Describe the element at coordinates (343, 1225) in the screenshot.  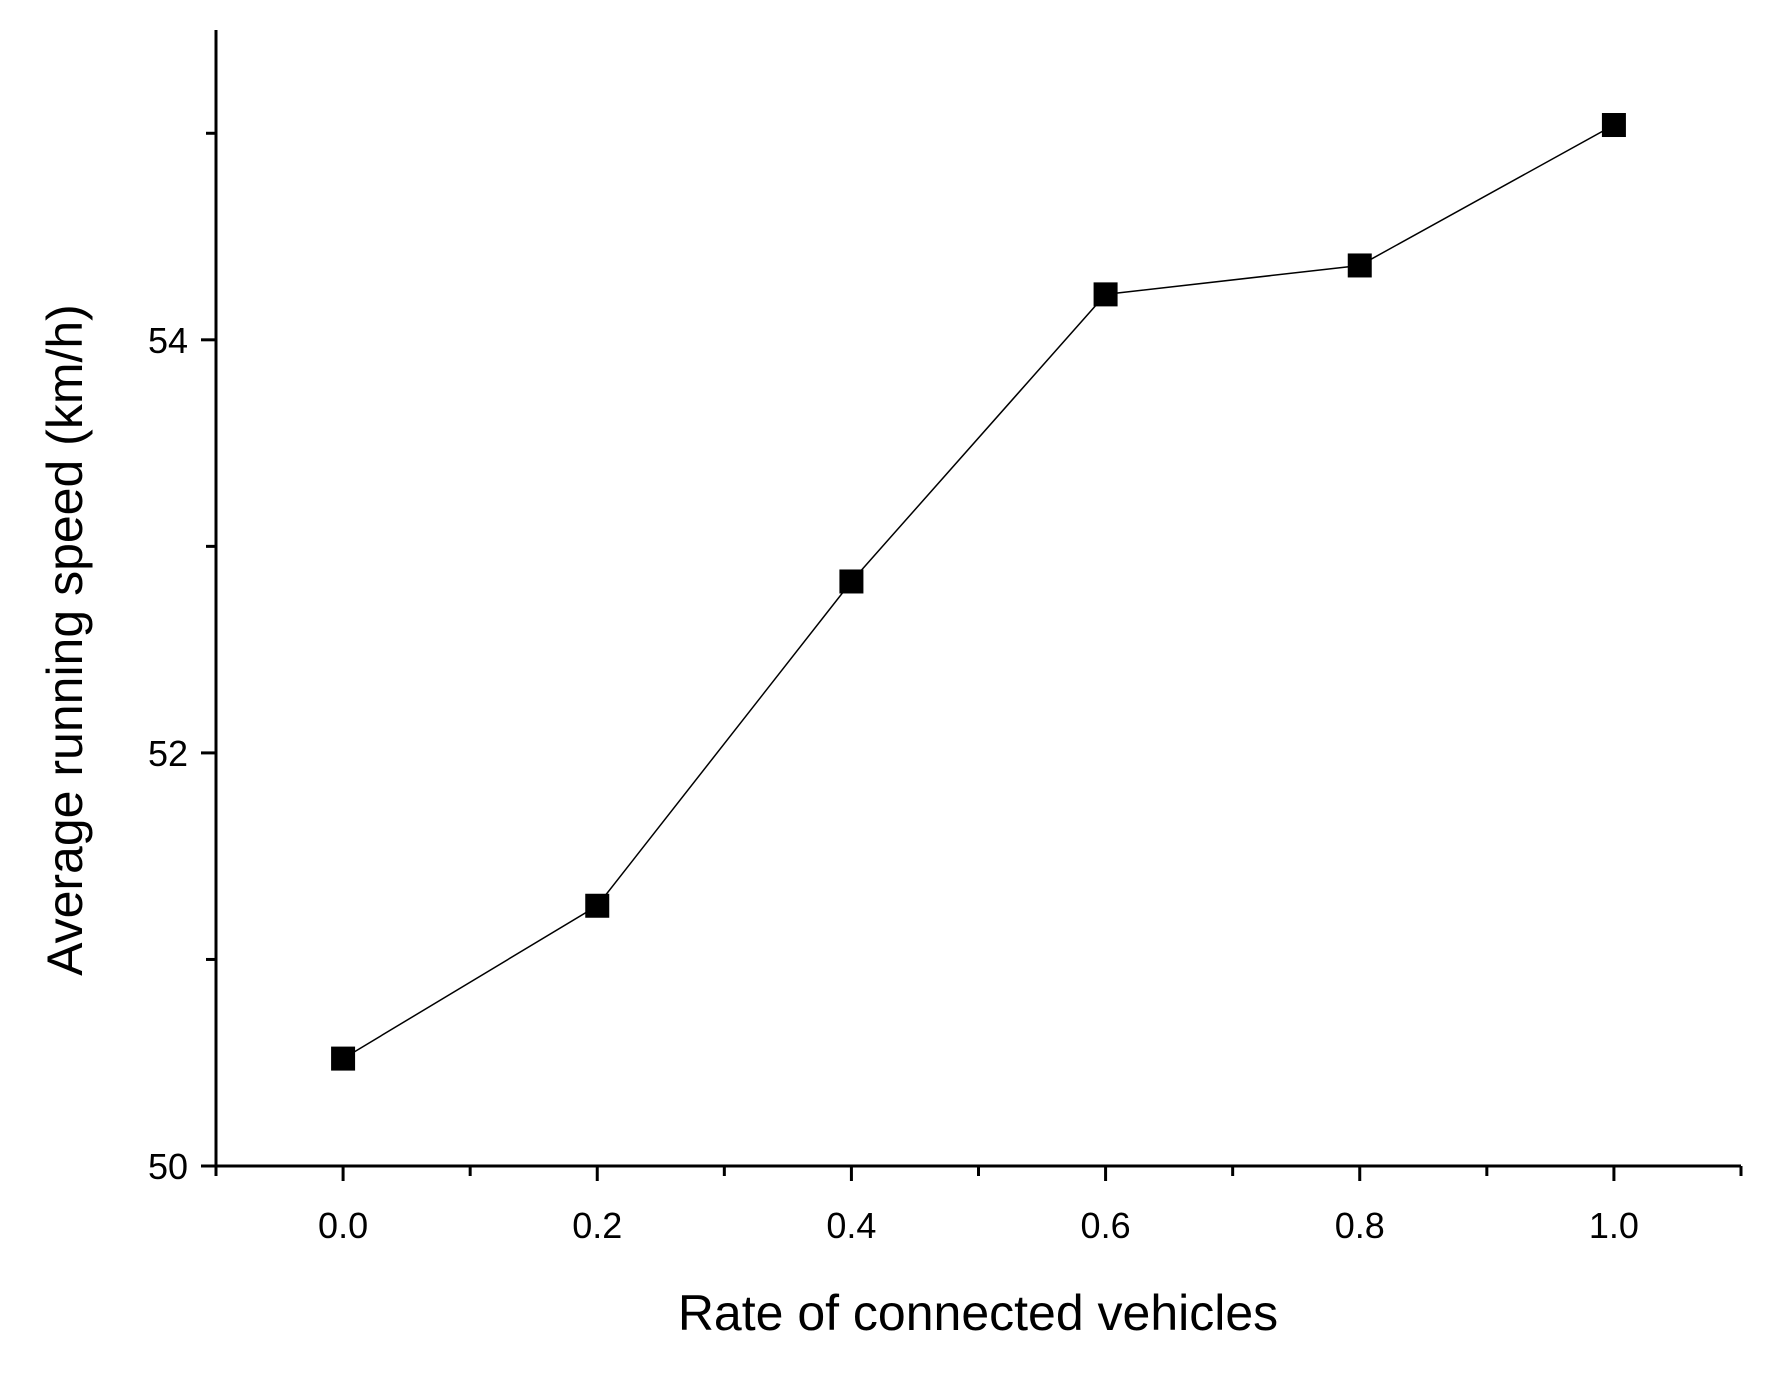
I see `x-tick-label: 0.0` at that location.